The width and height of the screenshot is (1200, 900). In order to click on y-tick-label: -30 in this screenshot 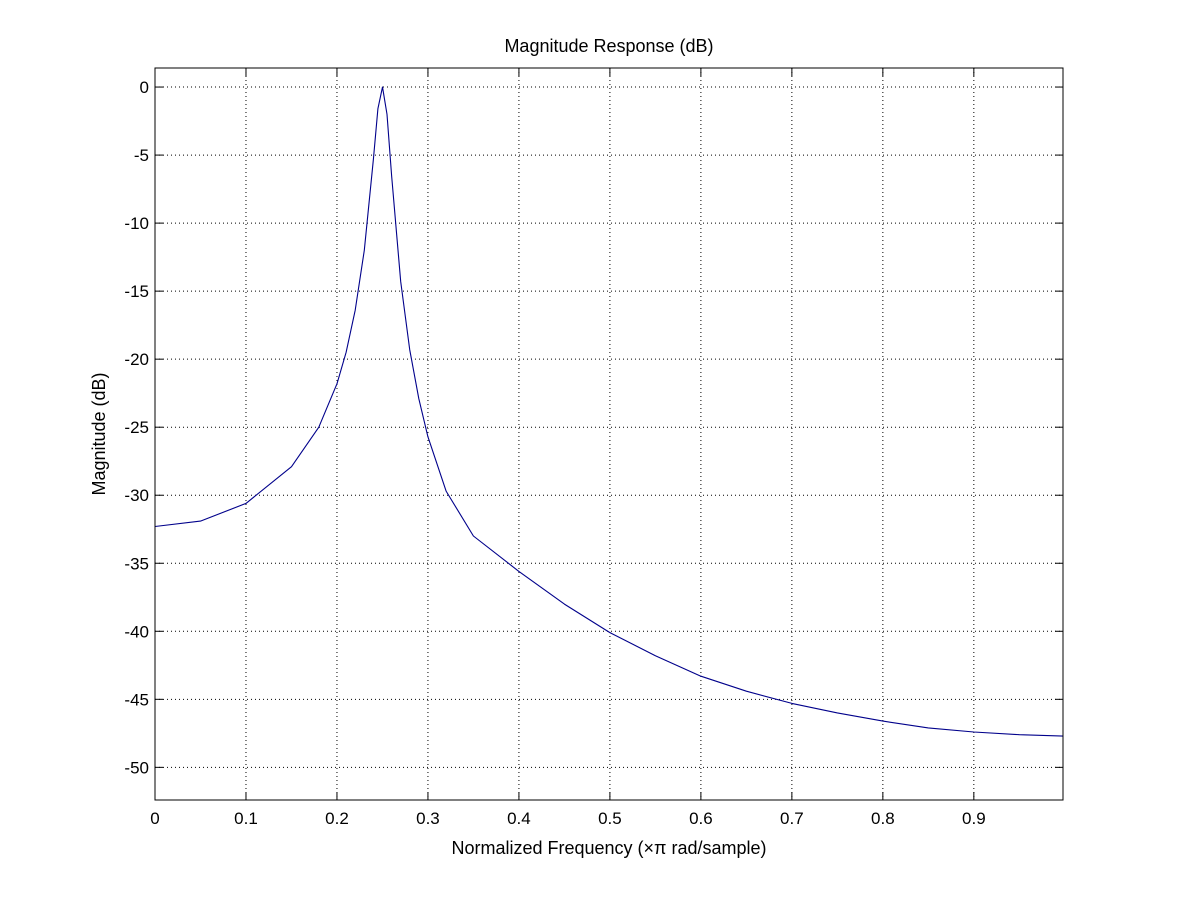, I will do `click(136, 495)`.